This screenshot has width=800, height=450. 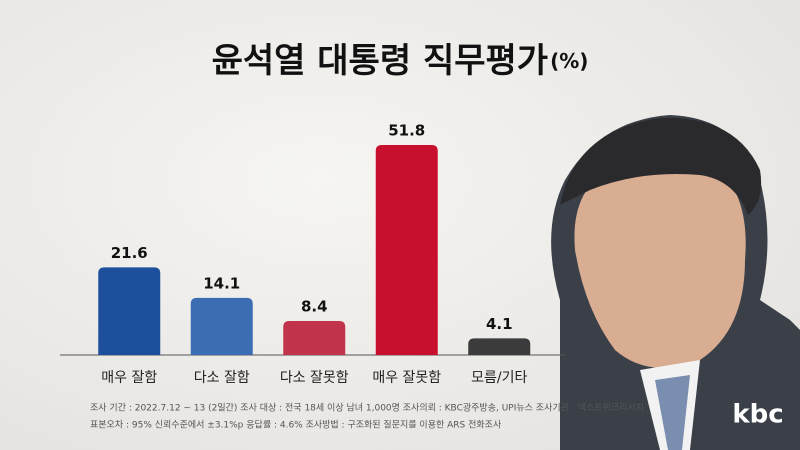 I want to click on value-label: 14.1, so click(x=221, y=283).